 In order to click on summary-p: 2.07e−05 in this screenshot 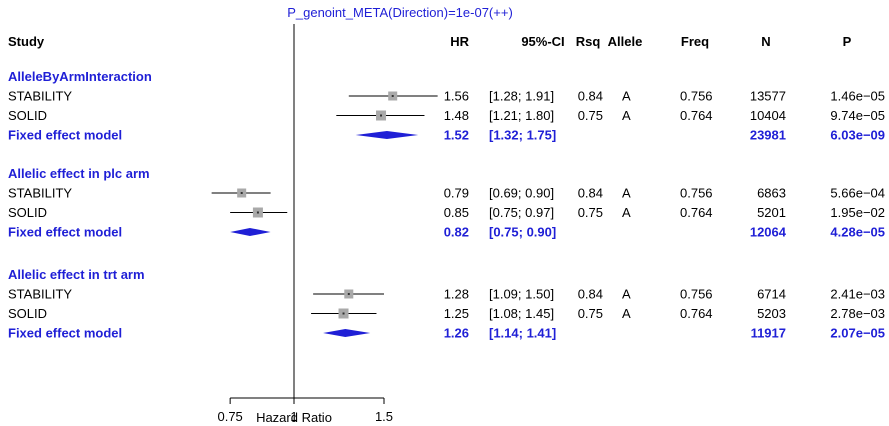, I will do `click(857, 333)`.